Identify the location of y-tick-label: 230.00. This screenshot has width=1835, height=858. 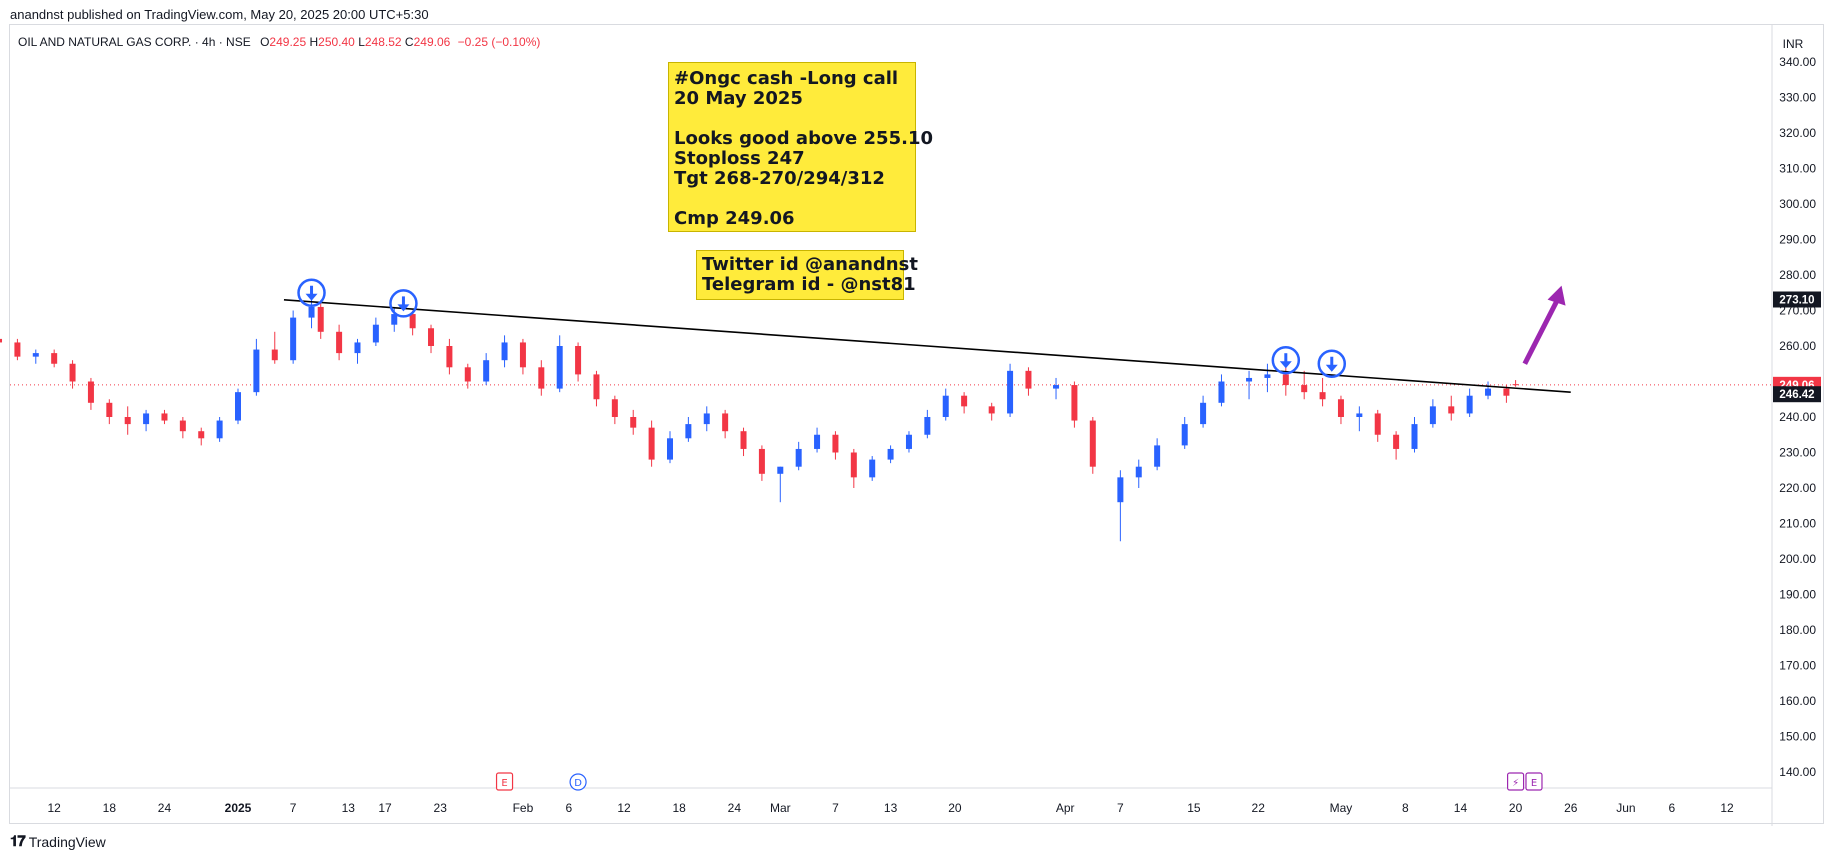
(1797, 453).